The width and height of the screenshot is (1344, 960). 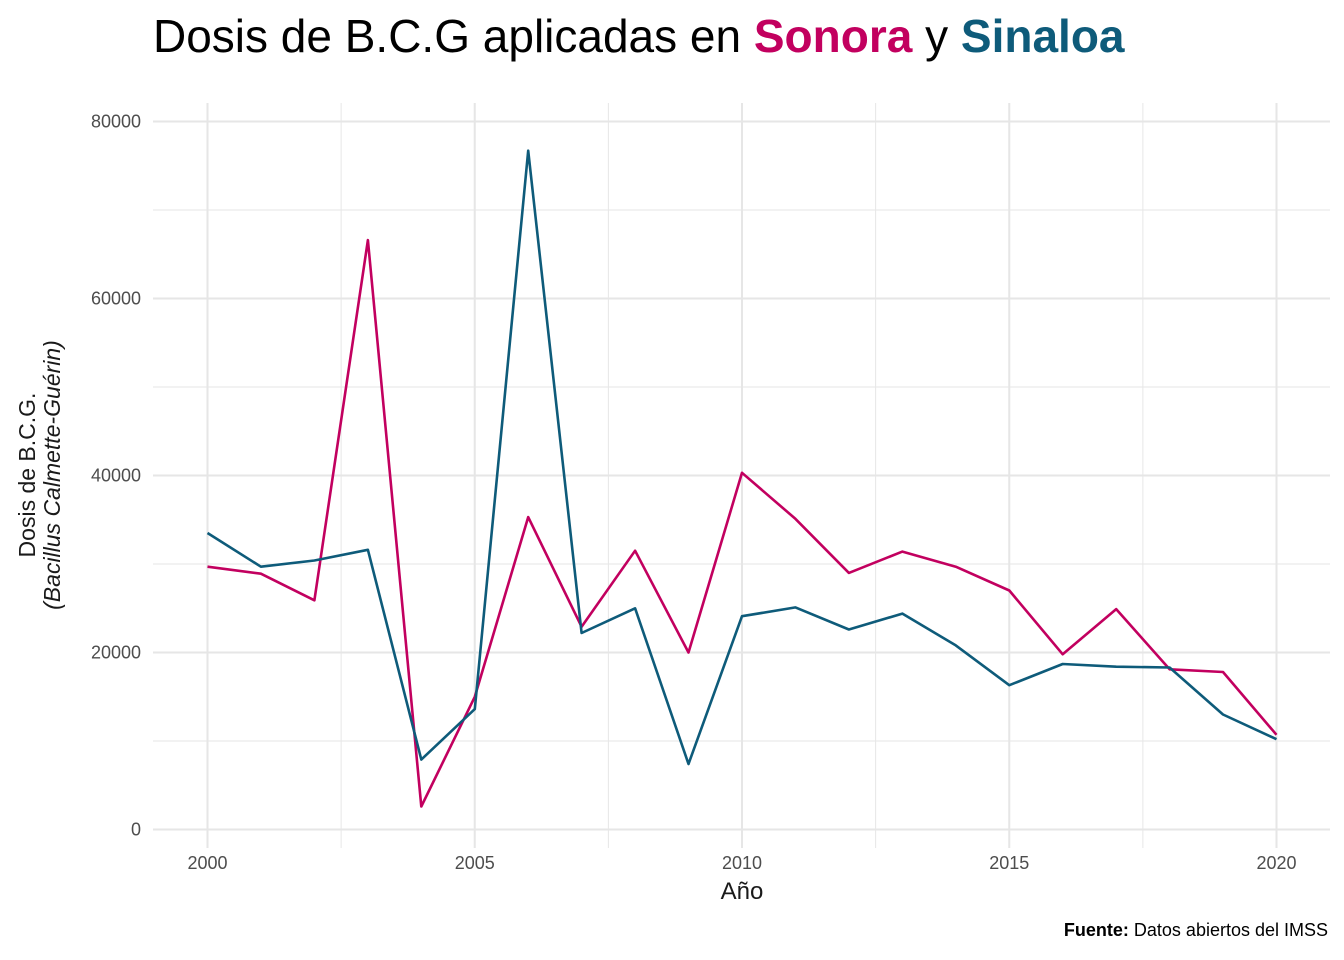 What do you see at coordinates (207, 863) in the screenshot?
I see `x-tick-label: 2000` at bounding box center [207, 863].